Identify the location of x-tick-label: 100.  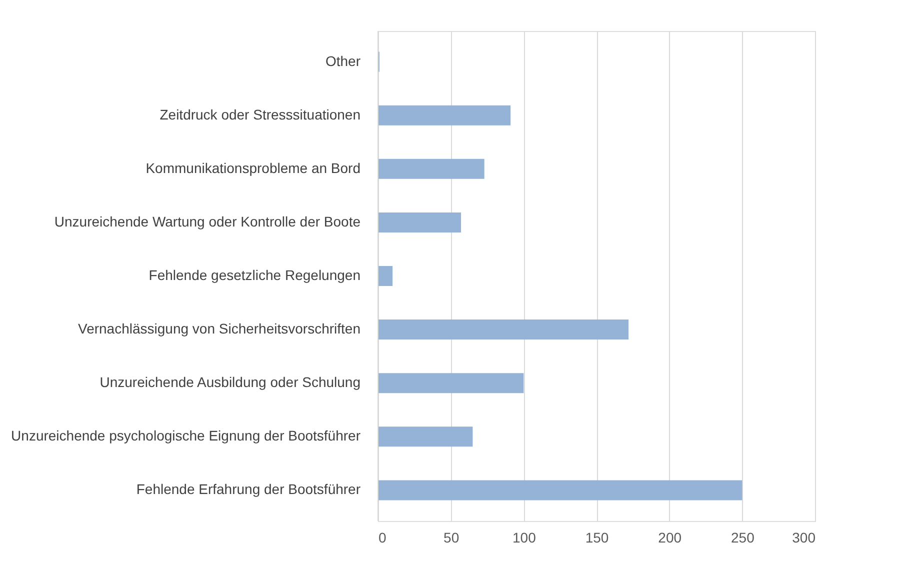
(524, 538).